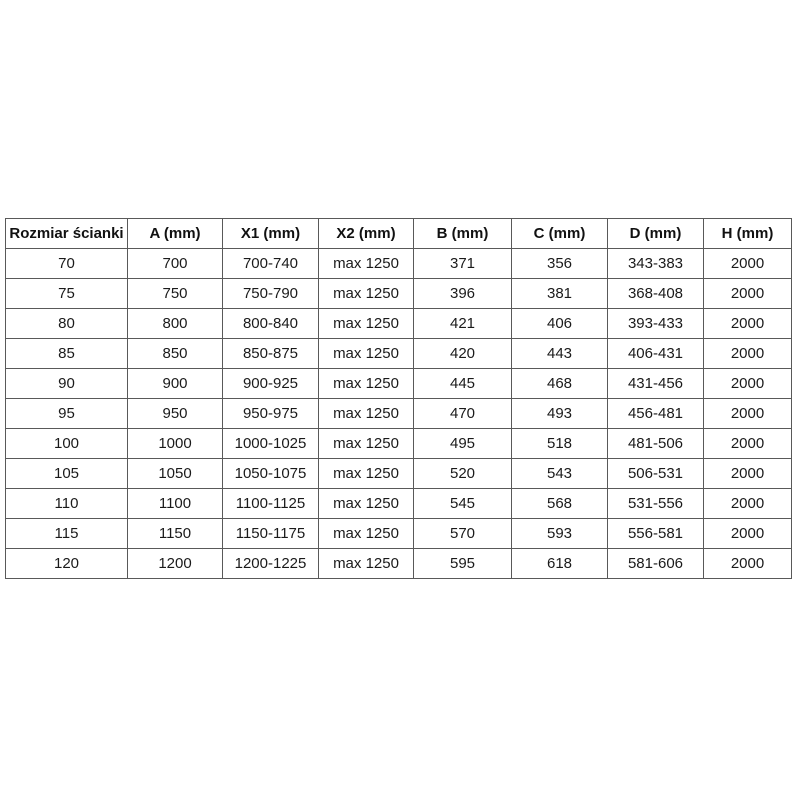 The image size is (800, 800). What do you see at coordinates (270, 353) in the screenshot?
I see `table-cell: 850-875` at bounding box center [270, 353].